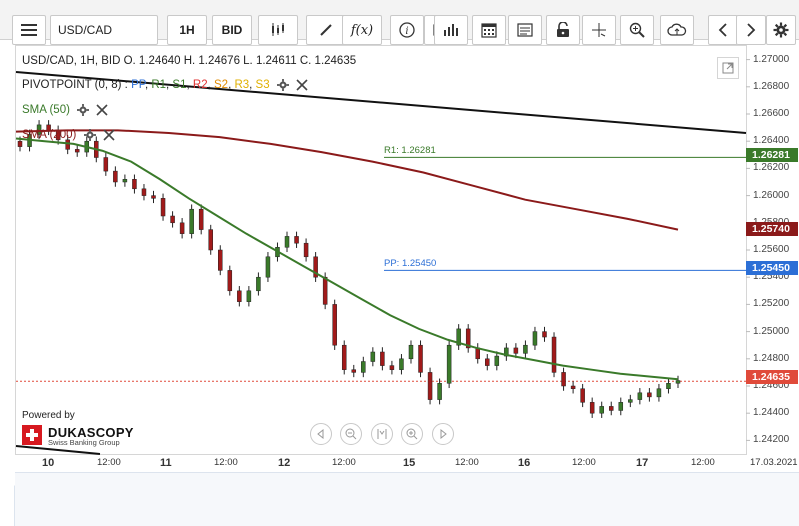 Image resolution: width=799 pixels, height=526 pixels. Describe the element at coordinates (362, 30) in the screenshot. I see `indicators-button: f(x)` at that location.